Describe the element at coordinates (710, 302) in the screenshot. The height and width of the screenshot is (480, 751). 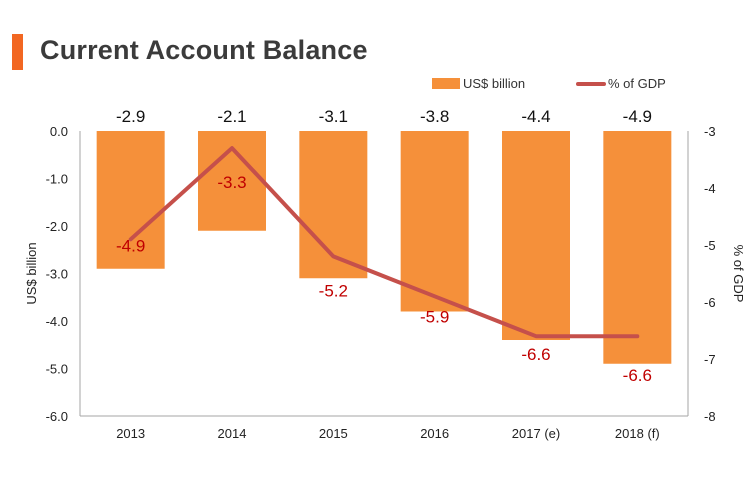
I see `y2-tick-label: -6` at that location.